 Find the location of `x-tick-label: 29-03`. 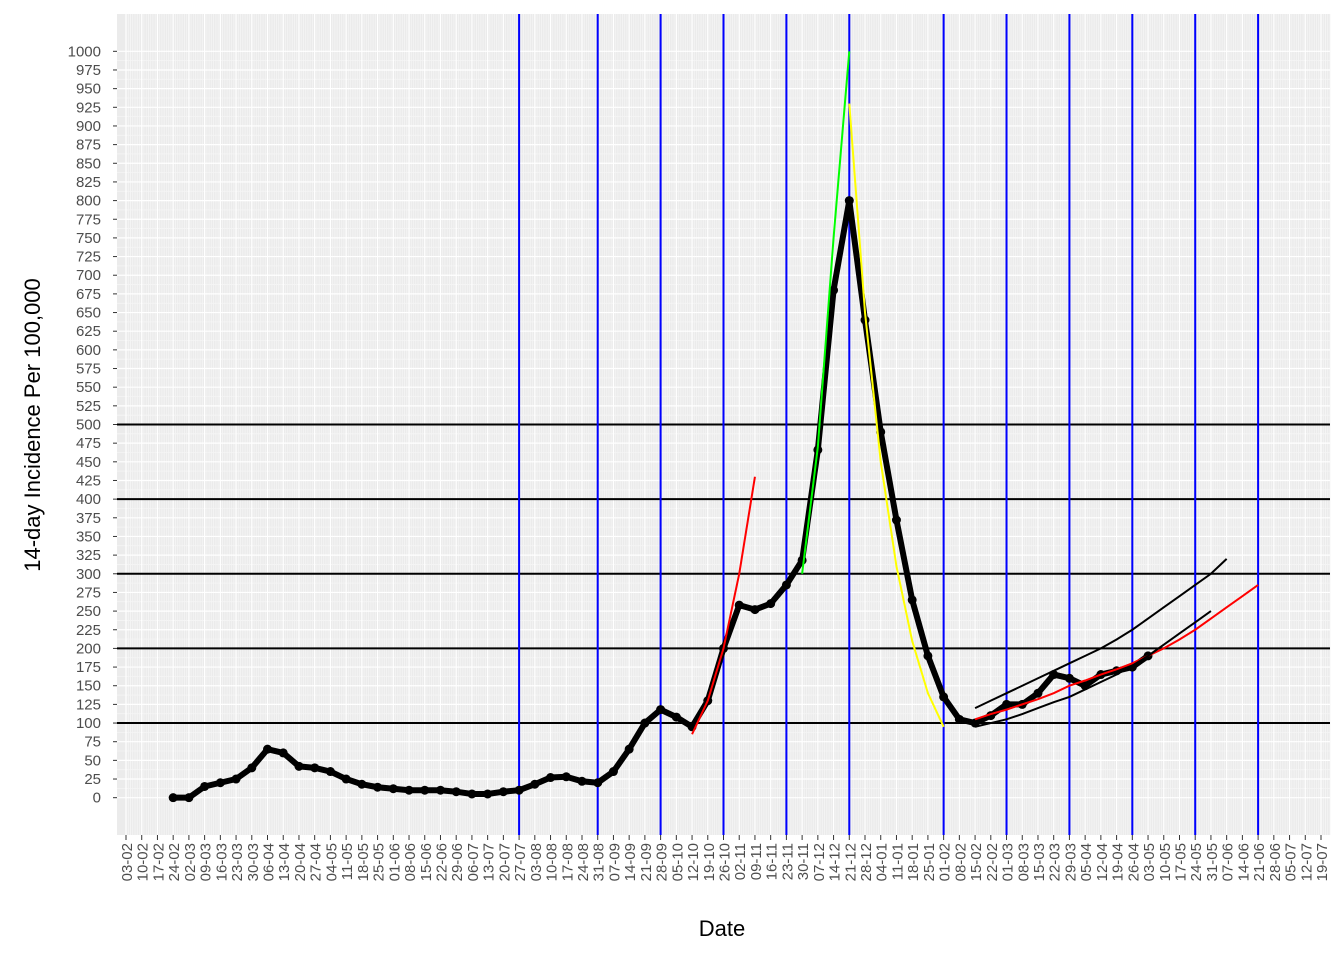

x-tick-label: 29-03 is located at coordinates (1070, 862).